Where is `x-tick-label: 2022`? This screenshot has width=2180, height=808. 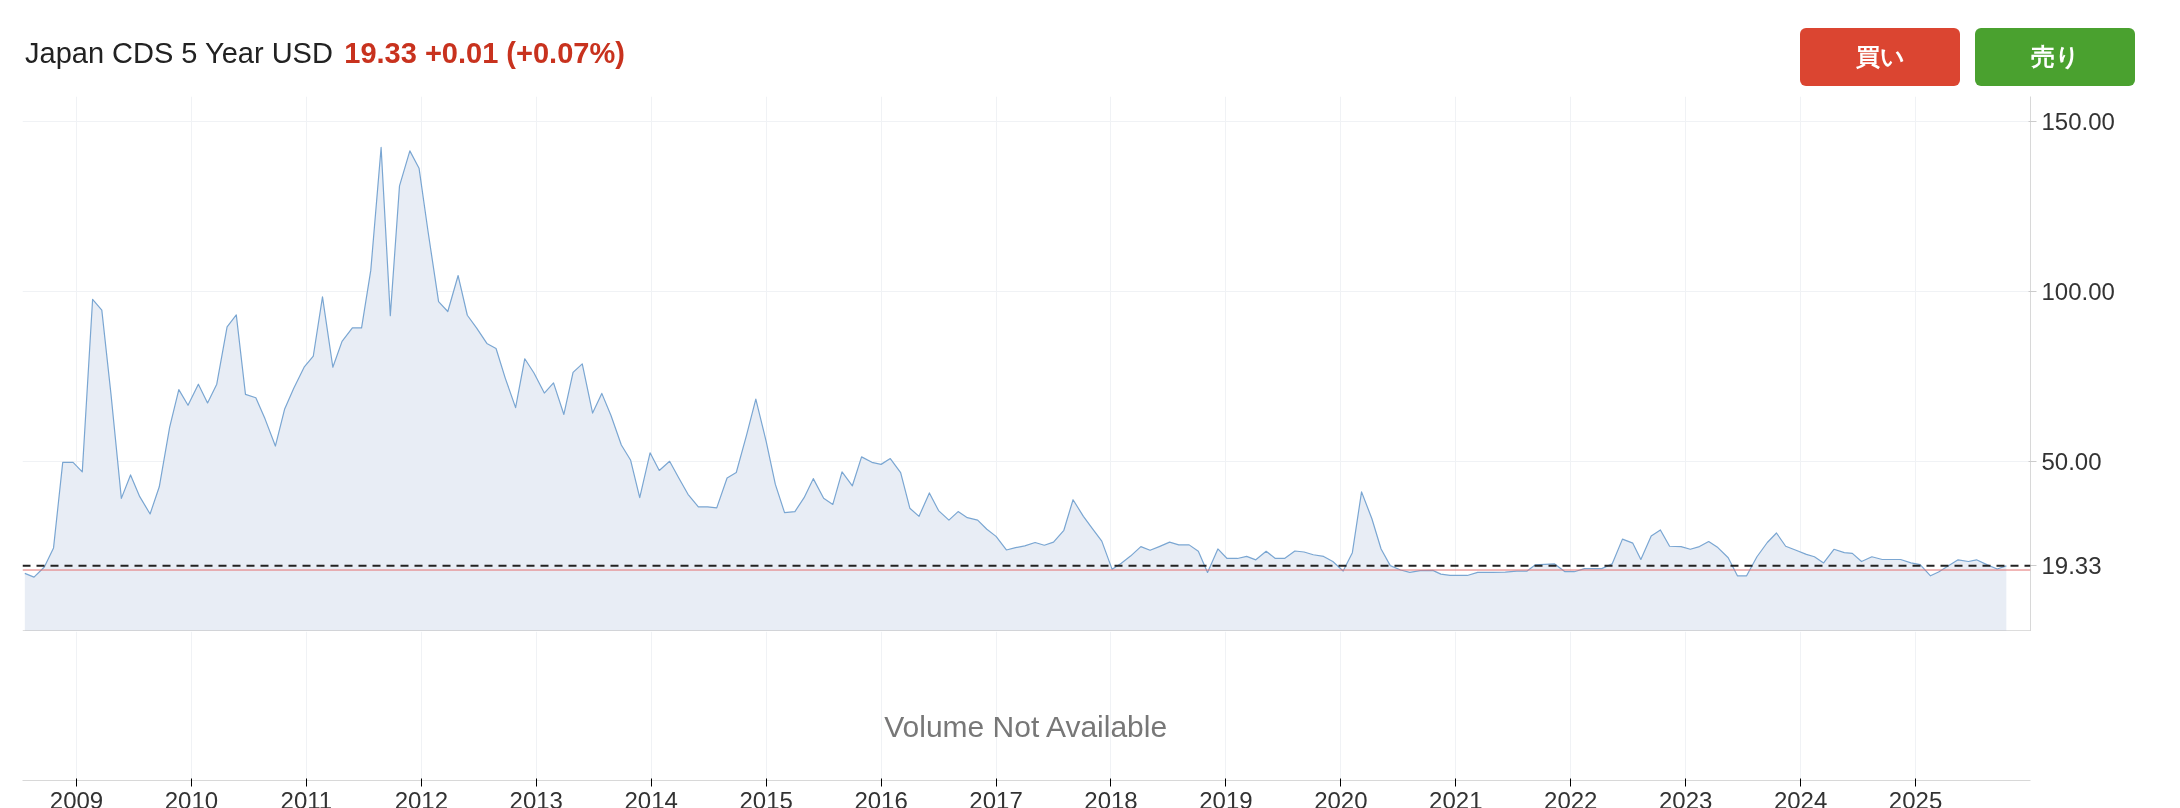
x-tick-label: 2022 is located at coordinates (1571, 797).